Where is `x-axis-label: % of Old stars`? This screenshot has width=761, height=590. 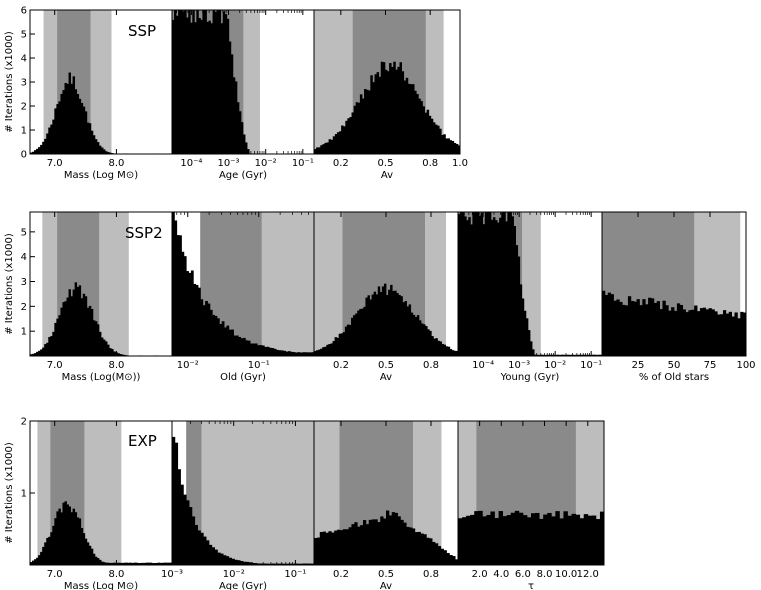
x-axis-label: % of Old stars is located at coordinates (674, 377).